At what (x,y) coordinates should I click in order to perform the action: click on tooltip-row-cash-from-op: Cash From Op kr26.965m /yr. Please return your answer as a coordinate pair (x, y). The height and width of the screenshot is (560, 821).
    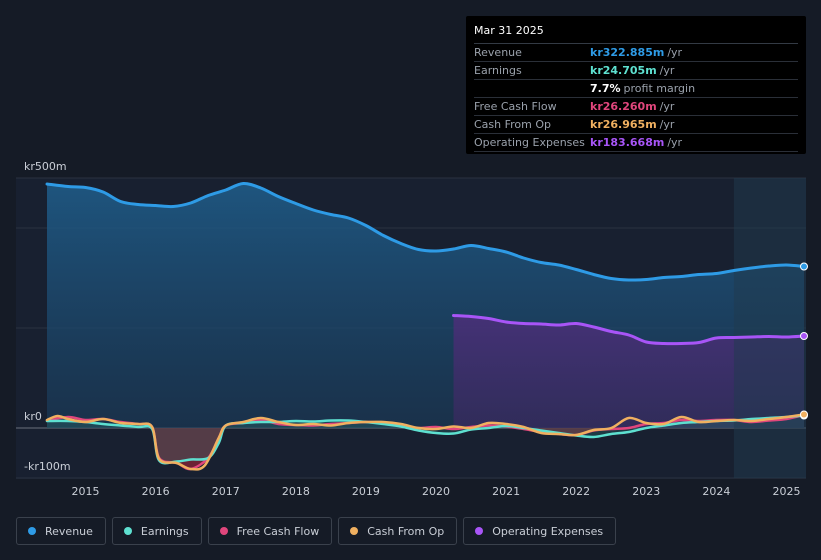
    Looking at the image, I should click on (636, 125).